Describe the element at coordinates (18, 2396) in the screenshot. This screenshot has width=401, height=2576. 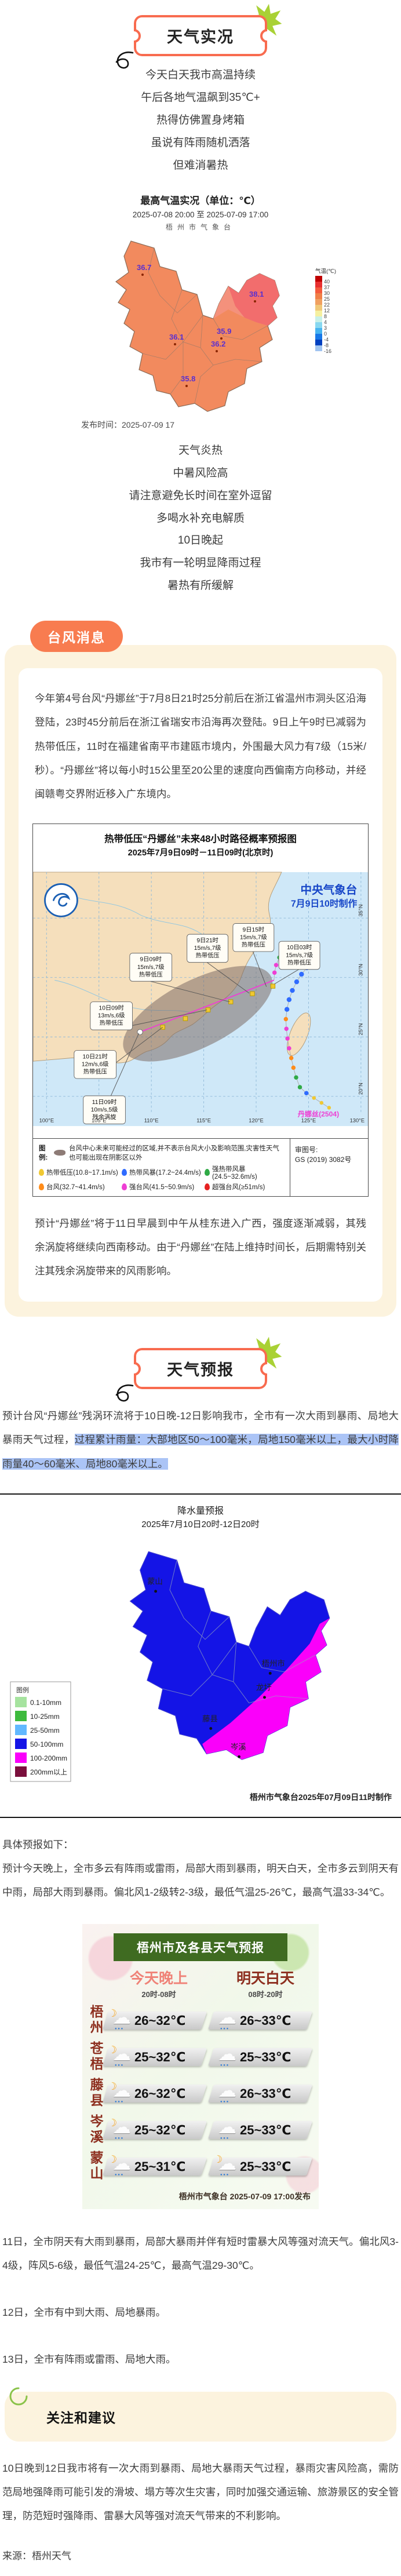
I see `green-curl-icon` at that location.